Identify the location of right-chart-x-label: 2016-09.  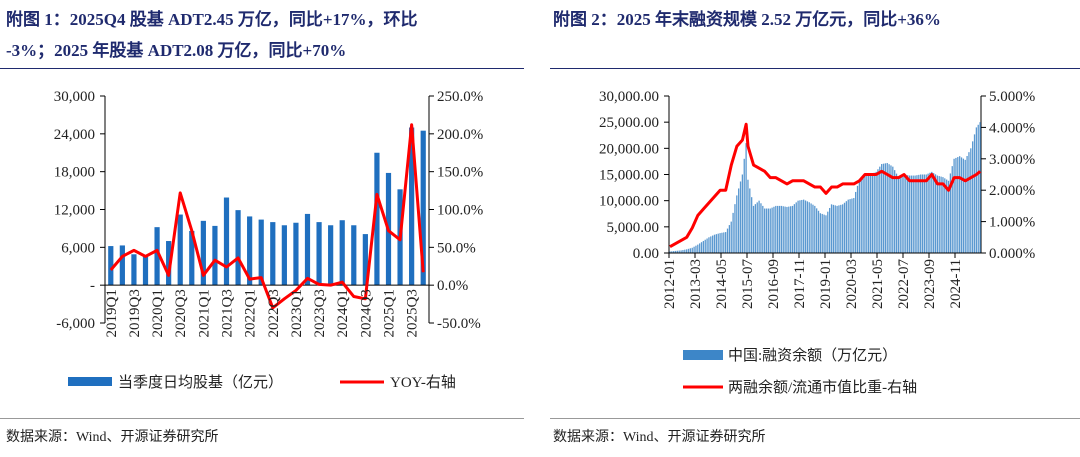
(774, 284).